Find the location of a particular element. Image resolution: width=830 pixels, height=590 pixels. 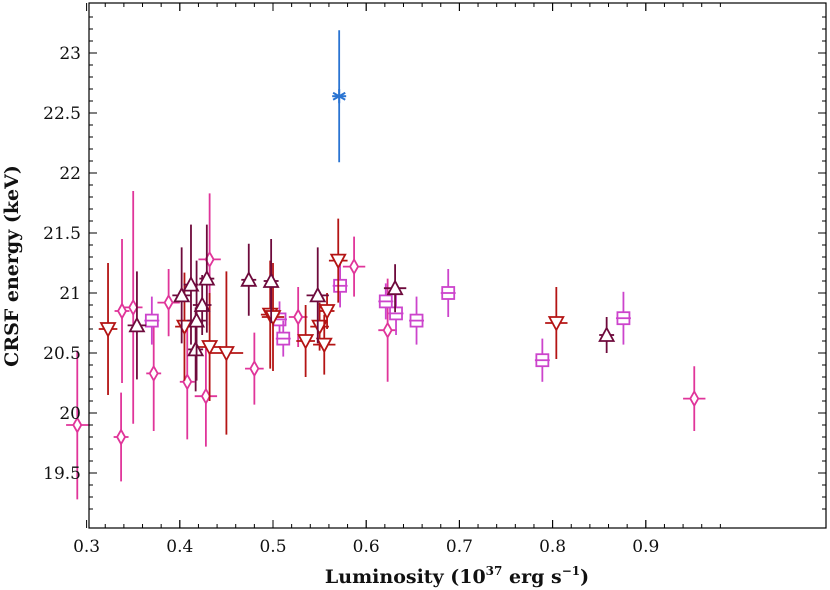

y-tick-label: 21.5 is located at coordinates (62, 234).